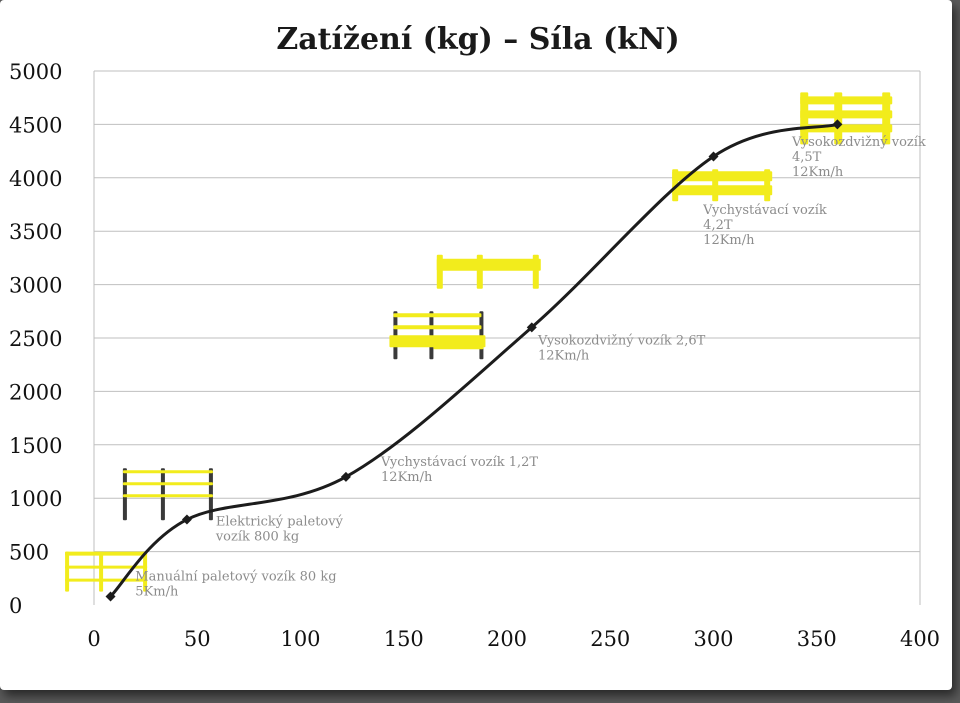  Describe the element at coordinates (621, 340) in the screenshot. I see `annotation-line: Vysokozdvižný vozík 2,6T` at that location.